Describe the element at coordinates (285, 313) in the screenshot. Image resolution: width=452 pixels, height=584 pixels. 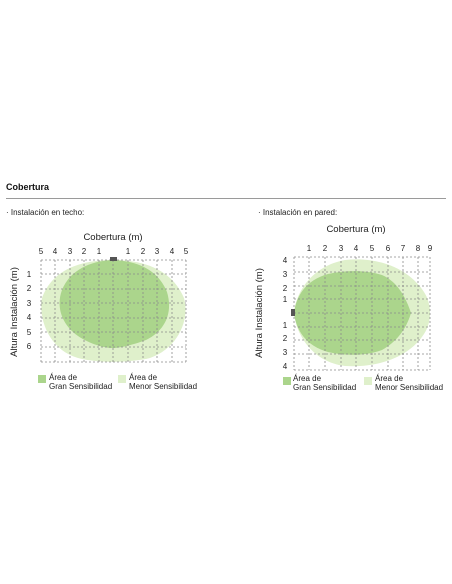
I see `wall-side-ticks: 4 3 2 1 1 2 3 4` at that location.